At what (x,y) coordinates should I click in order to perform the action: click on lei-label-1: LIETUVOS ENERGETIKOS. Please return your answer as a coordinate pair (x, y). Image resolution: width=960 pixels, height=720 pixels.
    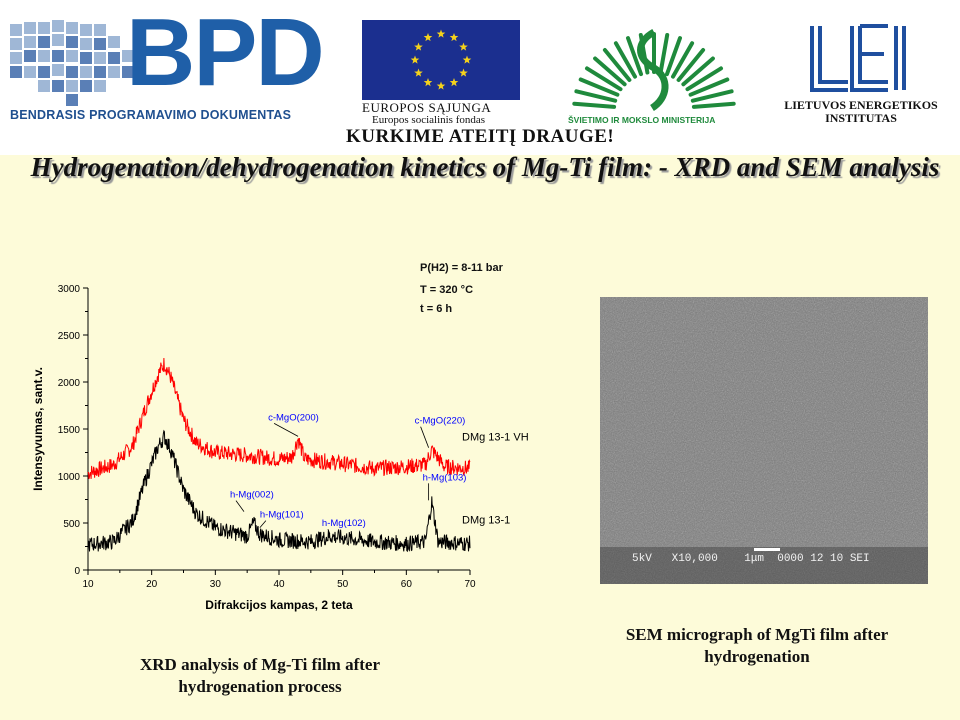
    Looking at the image, I should click on (861, 105).